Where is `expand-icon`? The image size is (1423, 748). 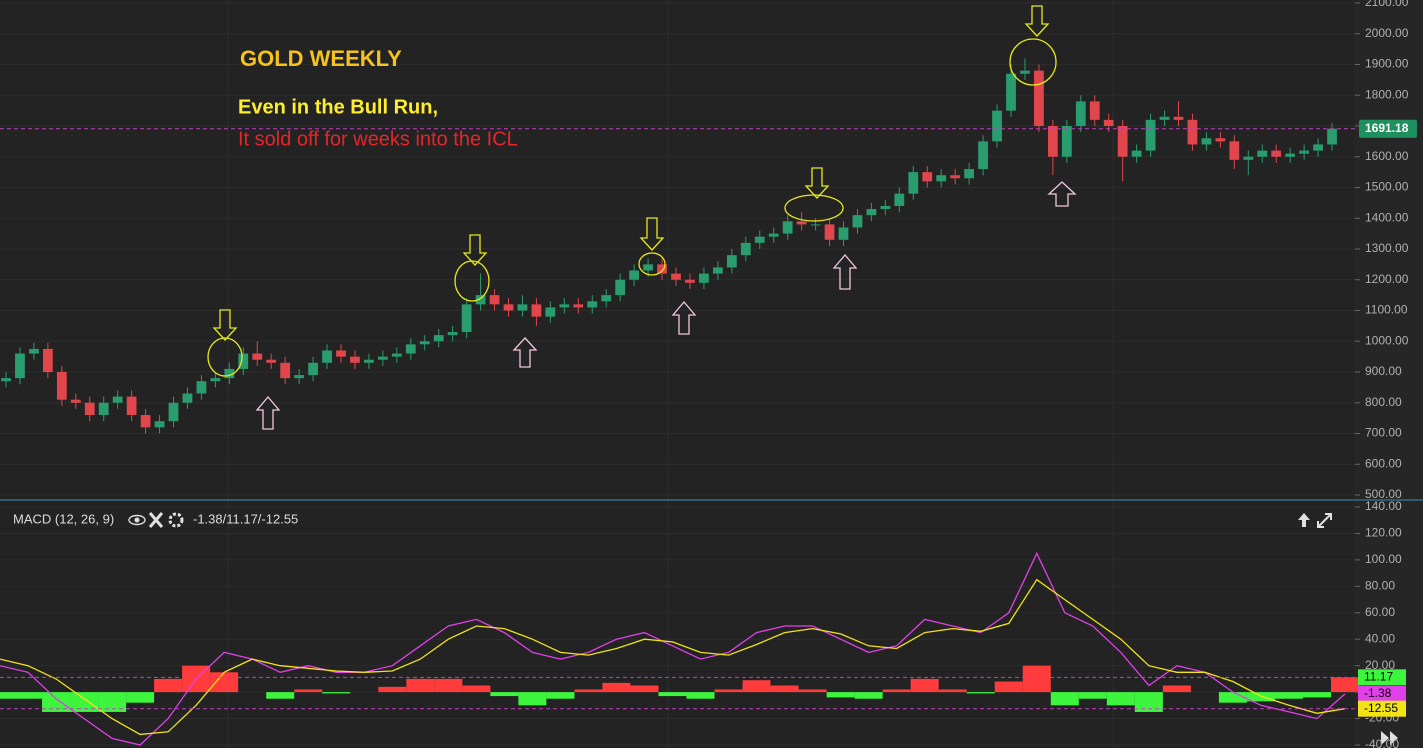
expand-icon is located at coordinates (1324, 520).